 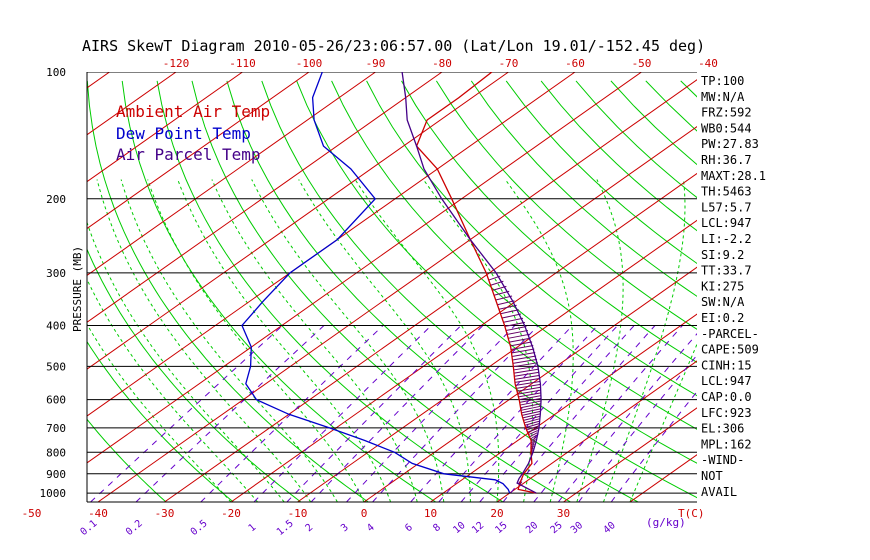 I want to click on stability-index: CAPE:509, so click(x=730, y=350).